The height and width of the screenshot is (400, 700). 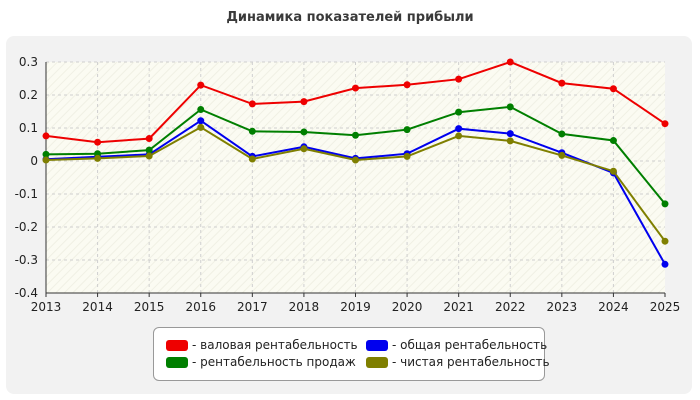 I want to click on x-tick-label: 2024, so click(x=613, y=307).